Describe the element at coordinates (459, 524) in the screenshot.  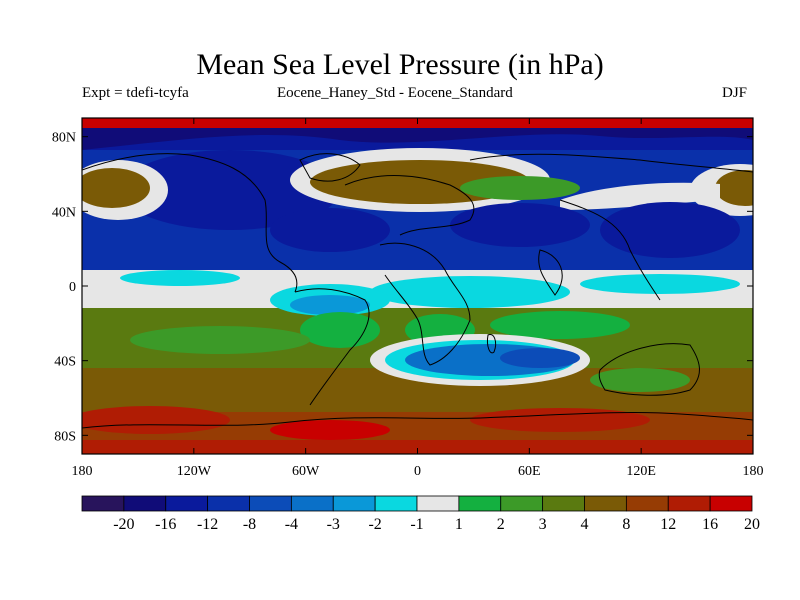
I see `colorbar-label: 1` at that location.